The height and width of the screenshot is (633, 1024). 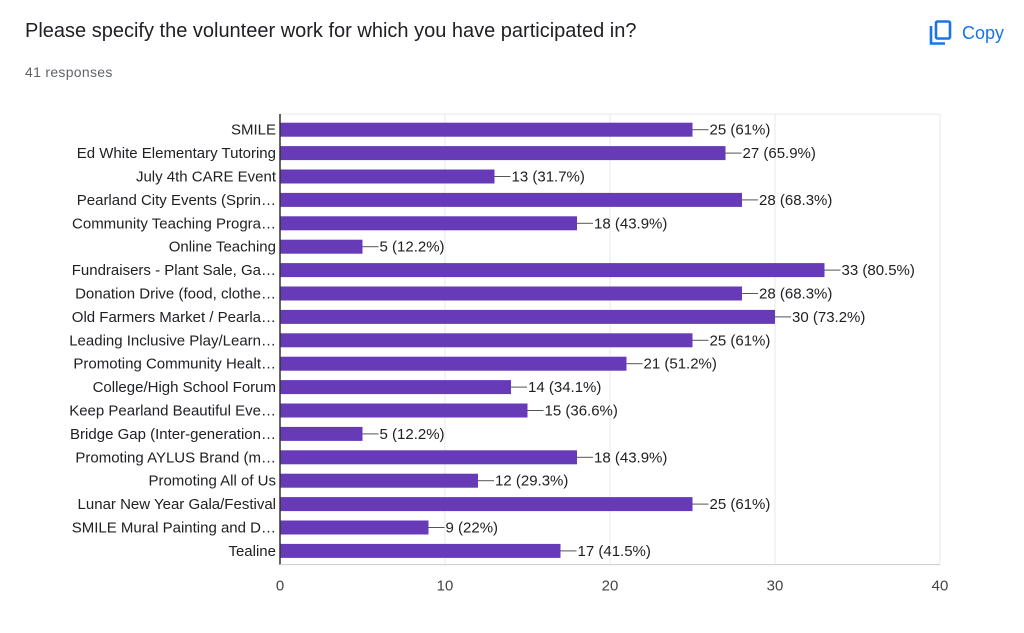 I want to click on category-label: SMILE, so click(x=253, y=130).